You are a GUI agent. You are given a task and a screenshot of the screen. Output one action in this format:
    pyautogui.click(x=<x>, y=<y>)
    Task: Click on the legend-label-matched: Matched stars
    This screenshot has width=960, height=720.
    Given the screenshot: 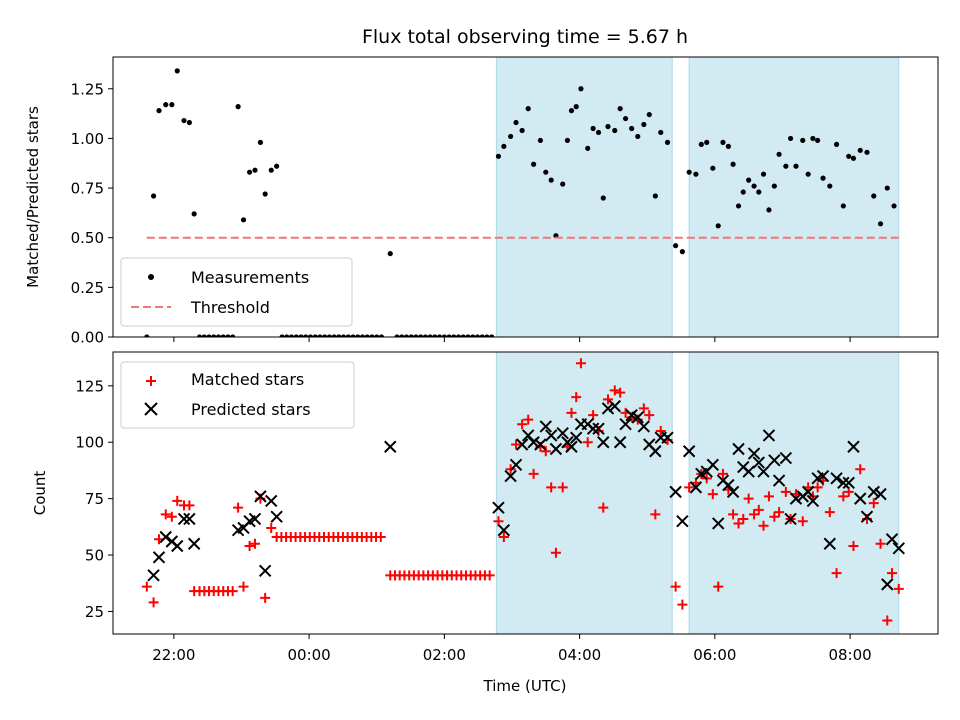 What is the action you would take?
    pyautogui.click(x=247, y=379)
    